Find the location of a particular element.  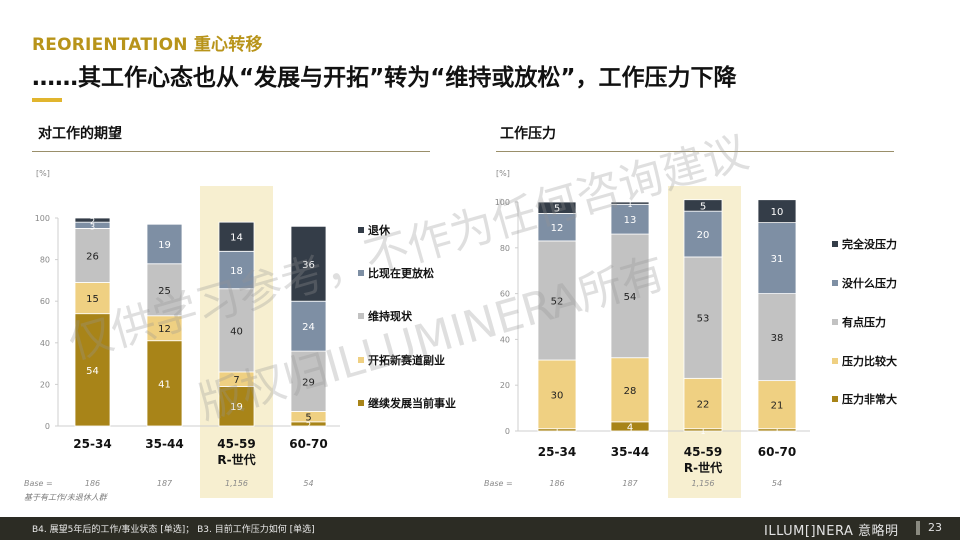

left-category-label: 35-44 is located at coordinates (164, 444).